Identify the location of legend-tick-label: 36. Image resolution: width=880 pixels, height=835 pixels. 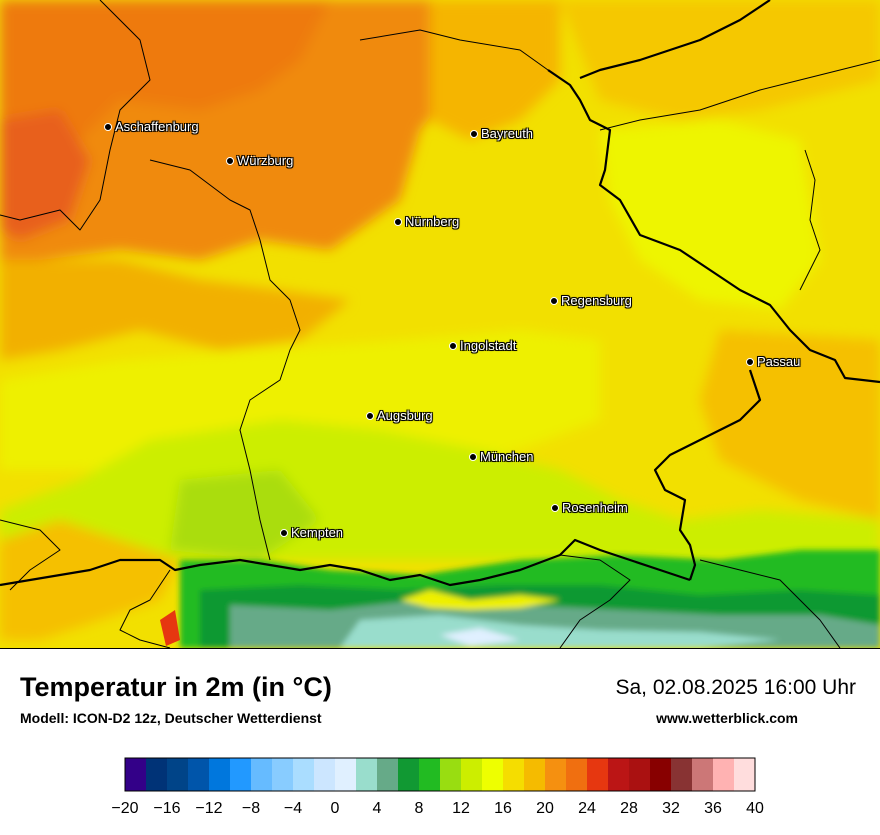
(713, 808).